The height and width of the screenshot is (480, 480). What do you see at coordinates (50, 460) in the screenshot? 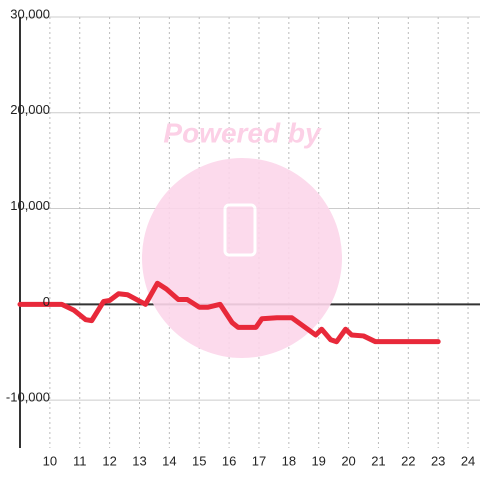
I see `x-tick-label: 10` at bounding box center [50, 460].